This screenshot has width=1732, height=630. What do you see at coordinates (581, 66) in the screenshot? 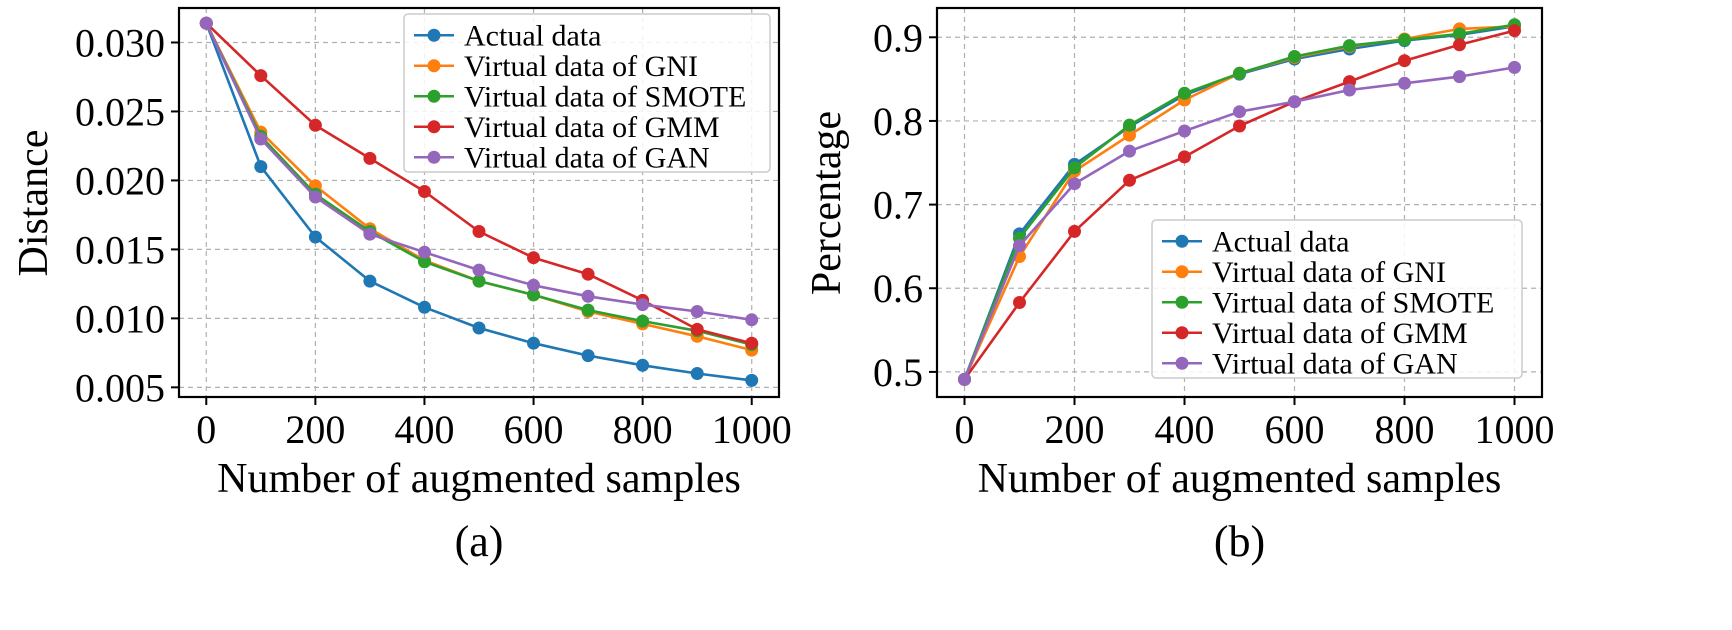
I see `a-legend-label-1: Virtual data of GNI` at bounding box center [581, 66].